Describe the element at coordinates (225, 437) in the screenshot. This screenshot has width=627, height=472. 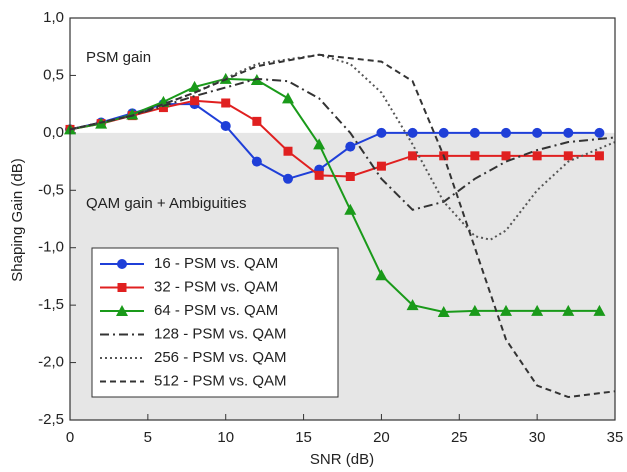
I see `x-tick-label: 10` at that location.